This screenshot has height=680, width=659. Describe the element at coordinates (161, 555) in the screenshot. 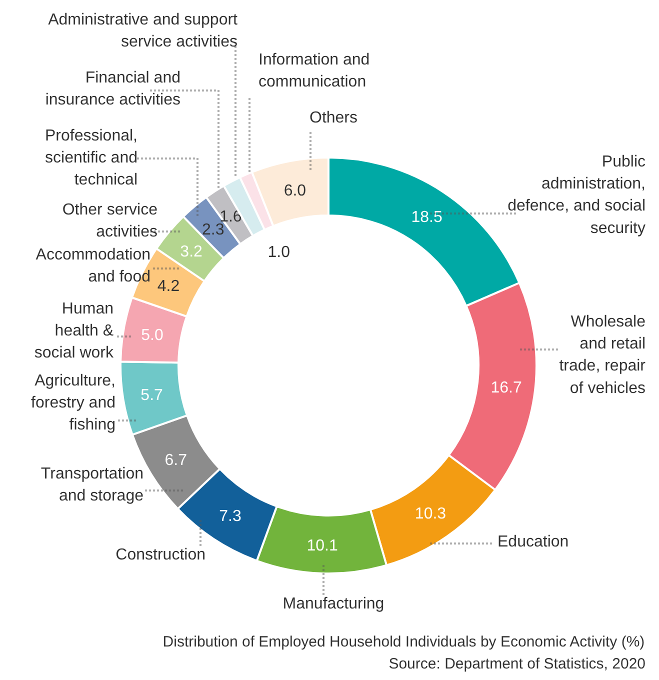

I see `slice-label: Construction` at that location.